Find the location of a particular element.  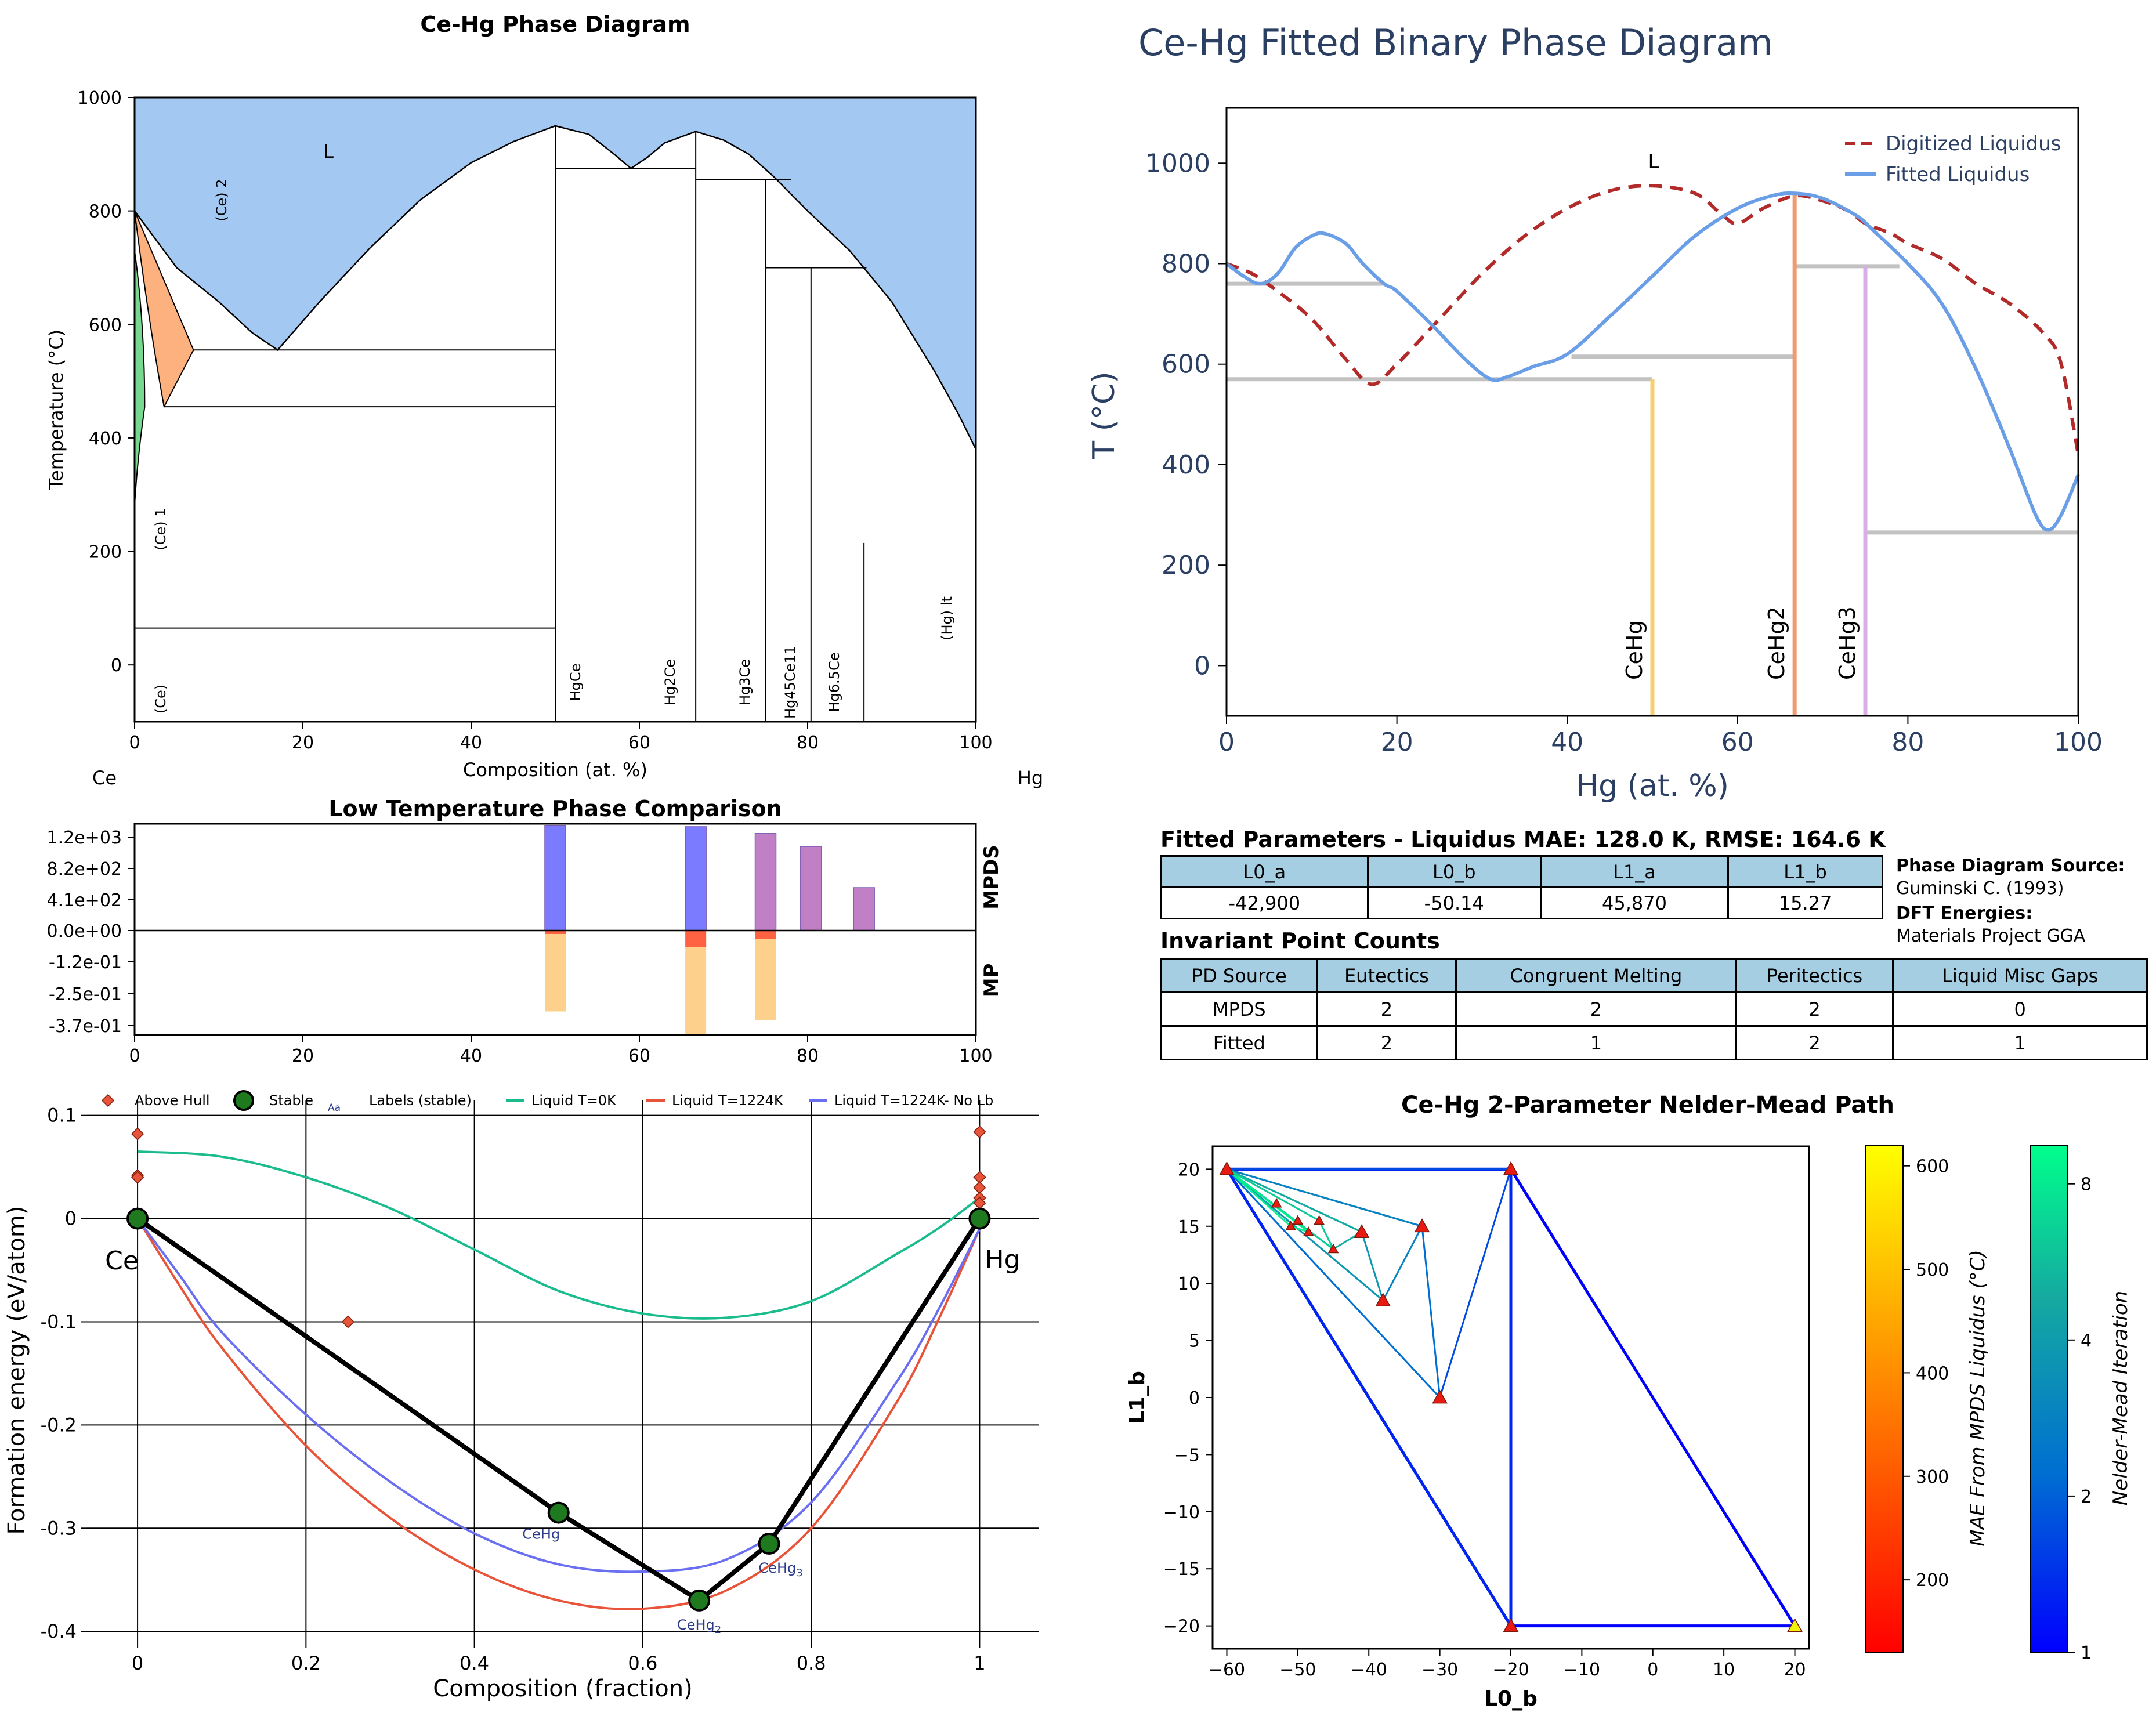

ce1-region is located at coordinates (140, 378).